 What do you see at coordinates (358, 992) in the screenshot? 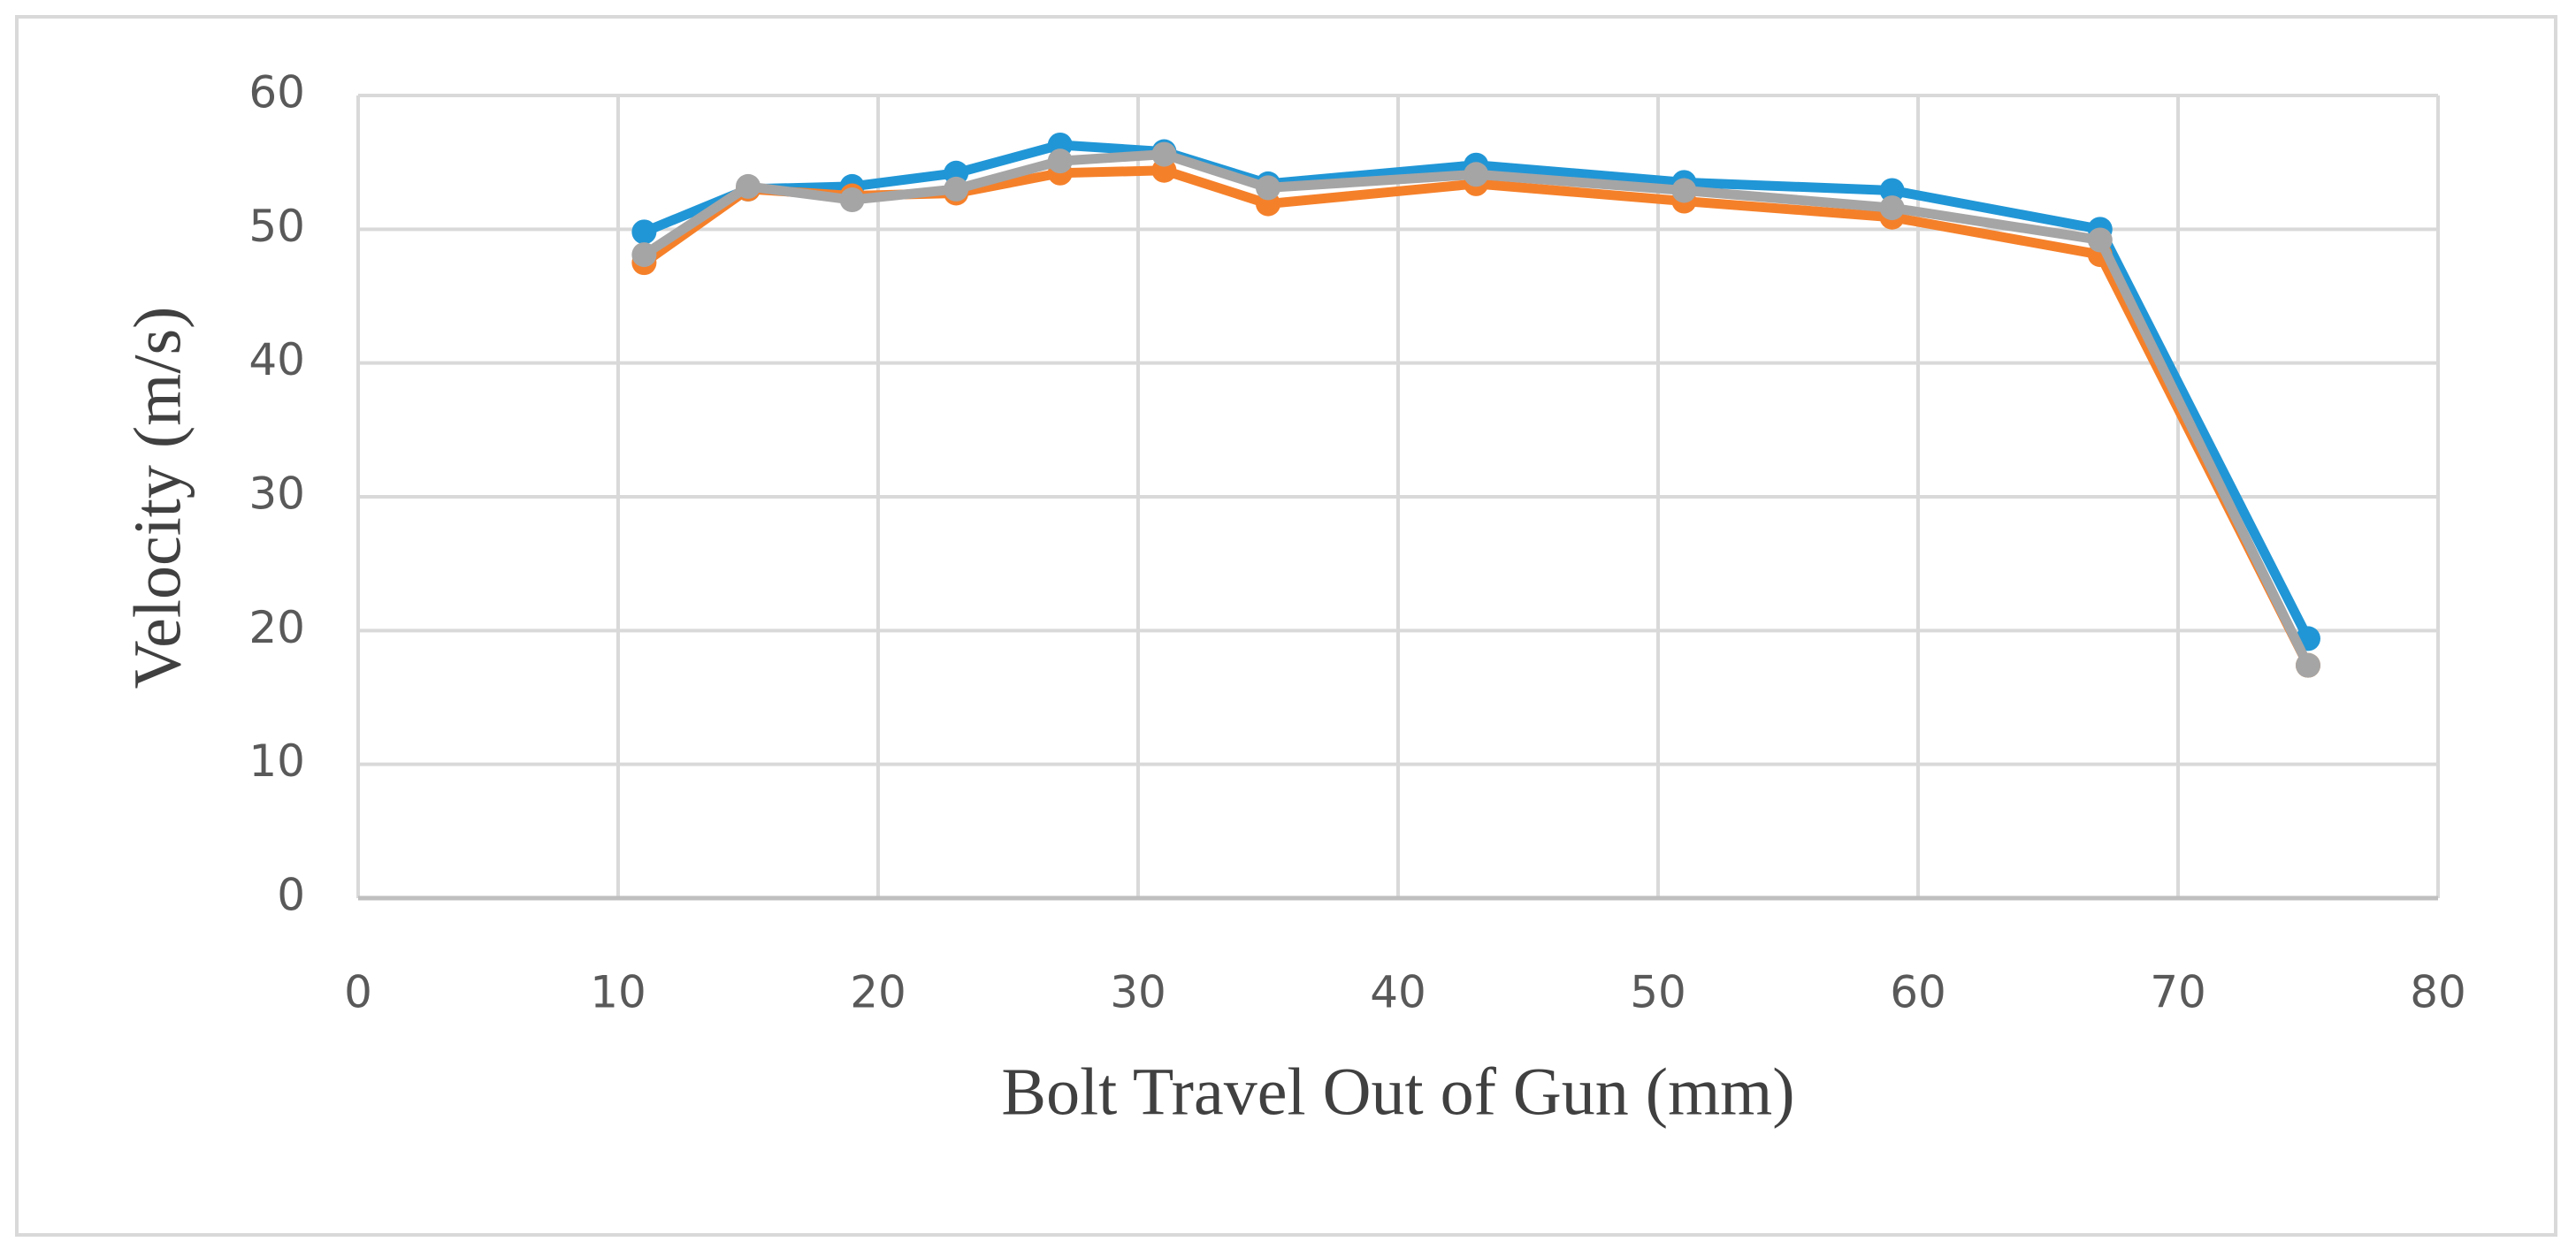
I see `x-tick-label: 0` at bounding box center [358, 992].